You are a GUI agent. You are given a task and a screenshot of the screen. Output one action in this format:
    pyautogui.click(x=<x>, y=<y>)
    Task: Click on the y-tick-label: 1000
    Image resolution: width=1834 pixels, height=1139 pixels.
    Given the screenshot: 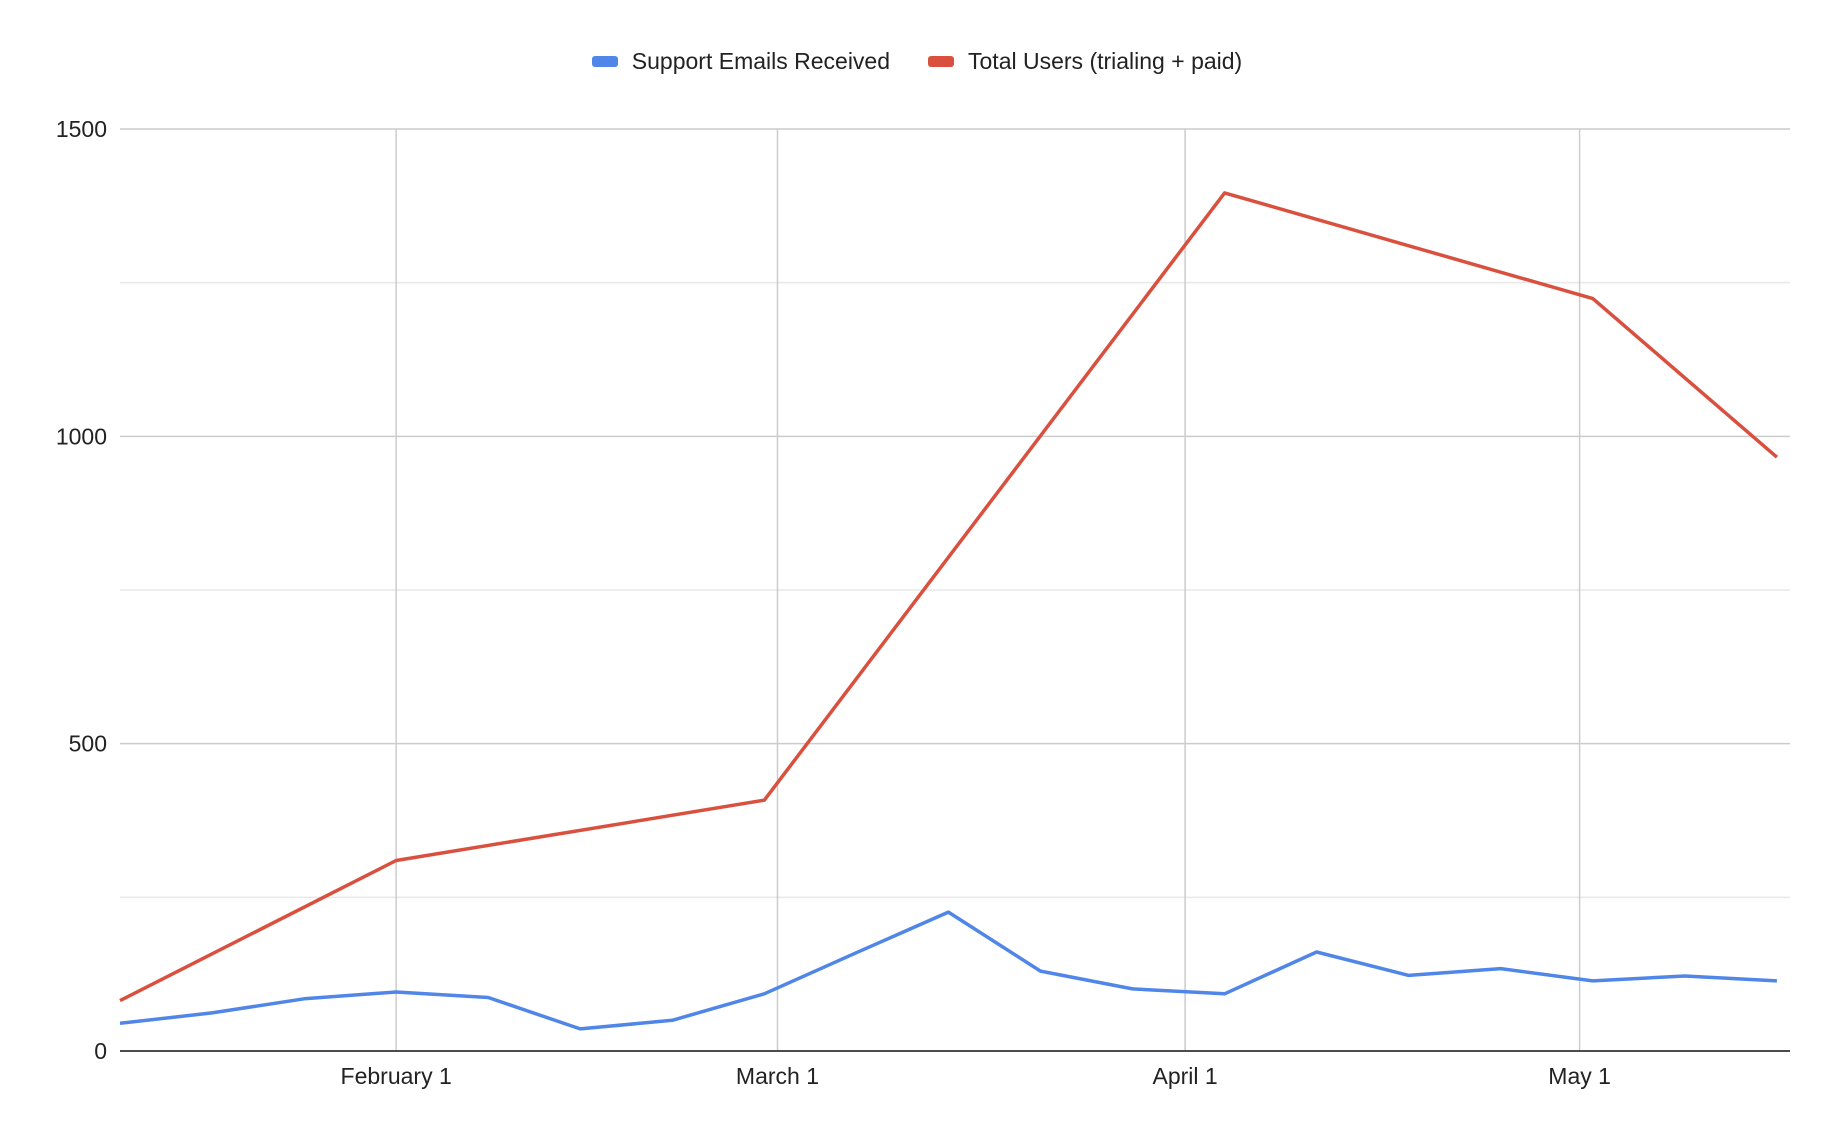 What is the action you would take?
    pyautogui.click(x=81, y=436)
    